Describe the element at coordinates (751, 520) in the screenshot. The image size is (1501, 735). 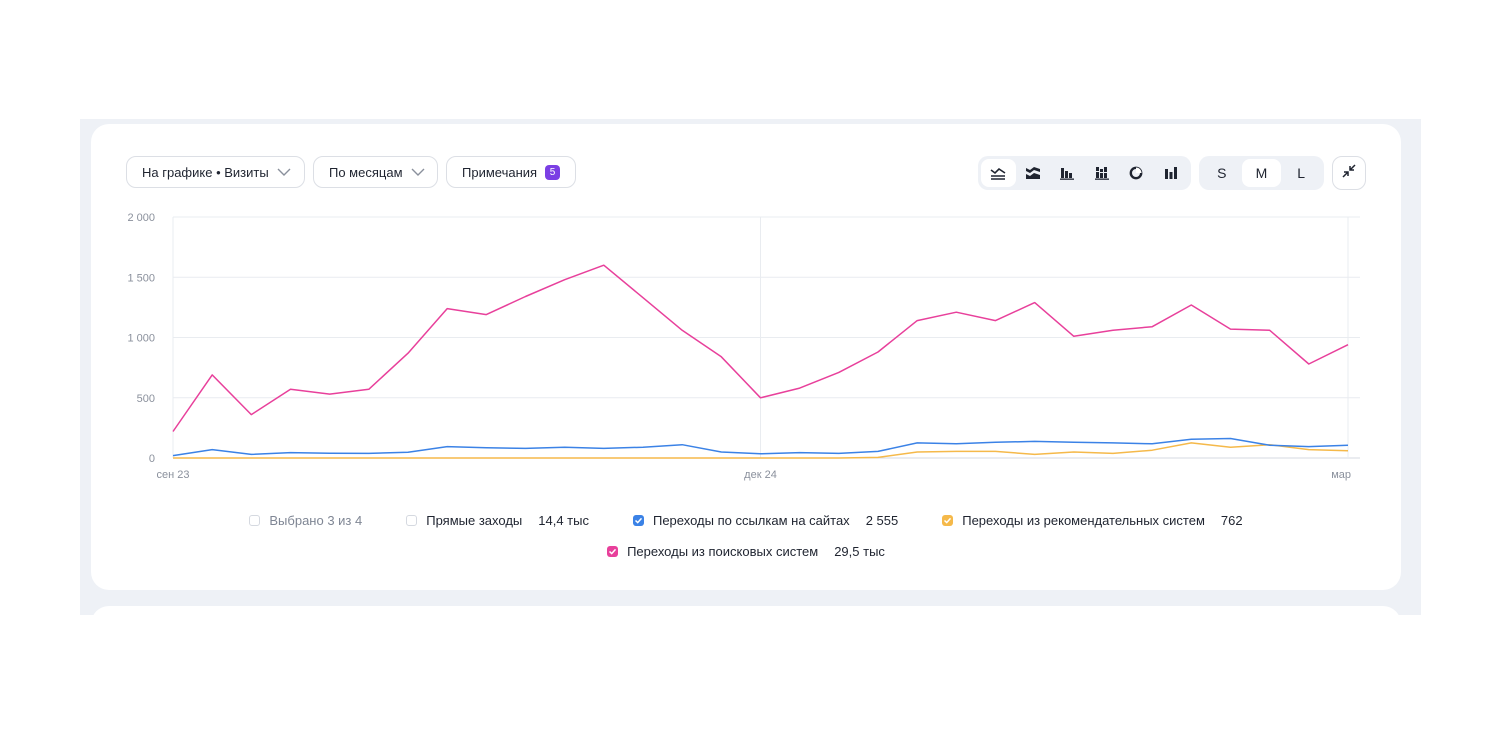
I see `legend-item-label: Переходы по ссылкам на сайтах` at that location.